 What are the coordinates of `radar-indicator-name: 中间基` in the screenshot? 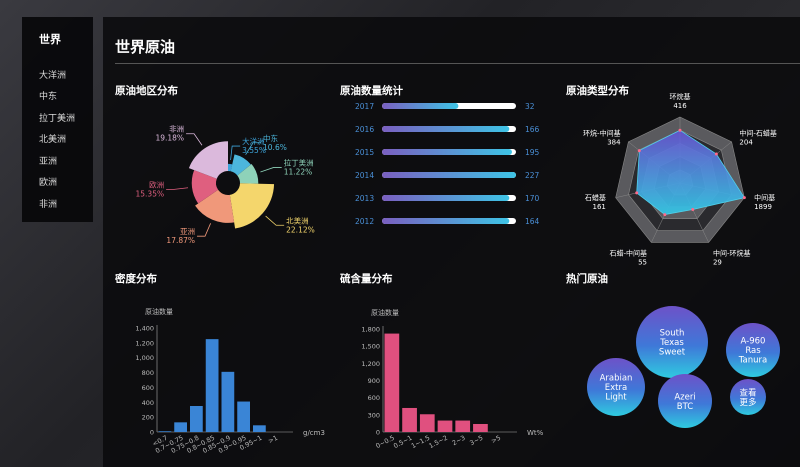 It's located at (764, 197).